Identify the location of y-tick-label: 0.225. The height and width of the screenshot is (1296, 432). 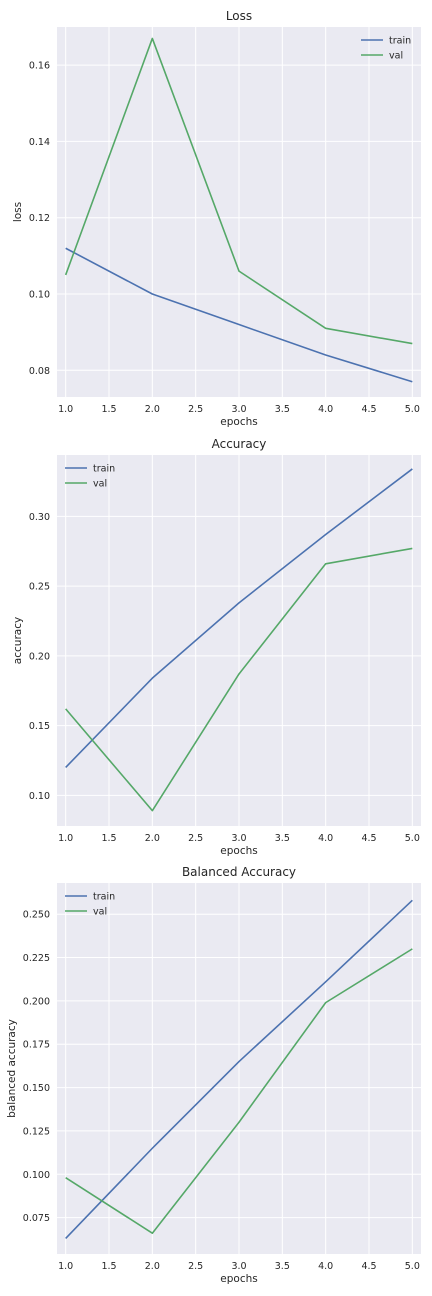
(36, 958).